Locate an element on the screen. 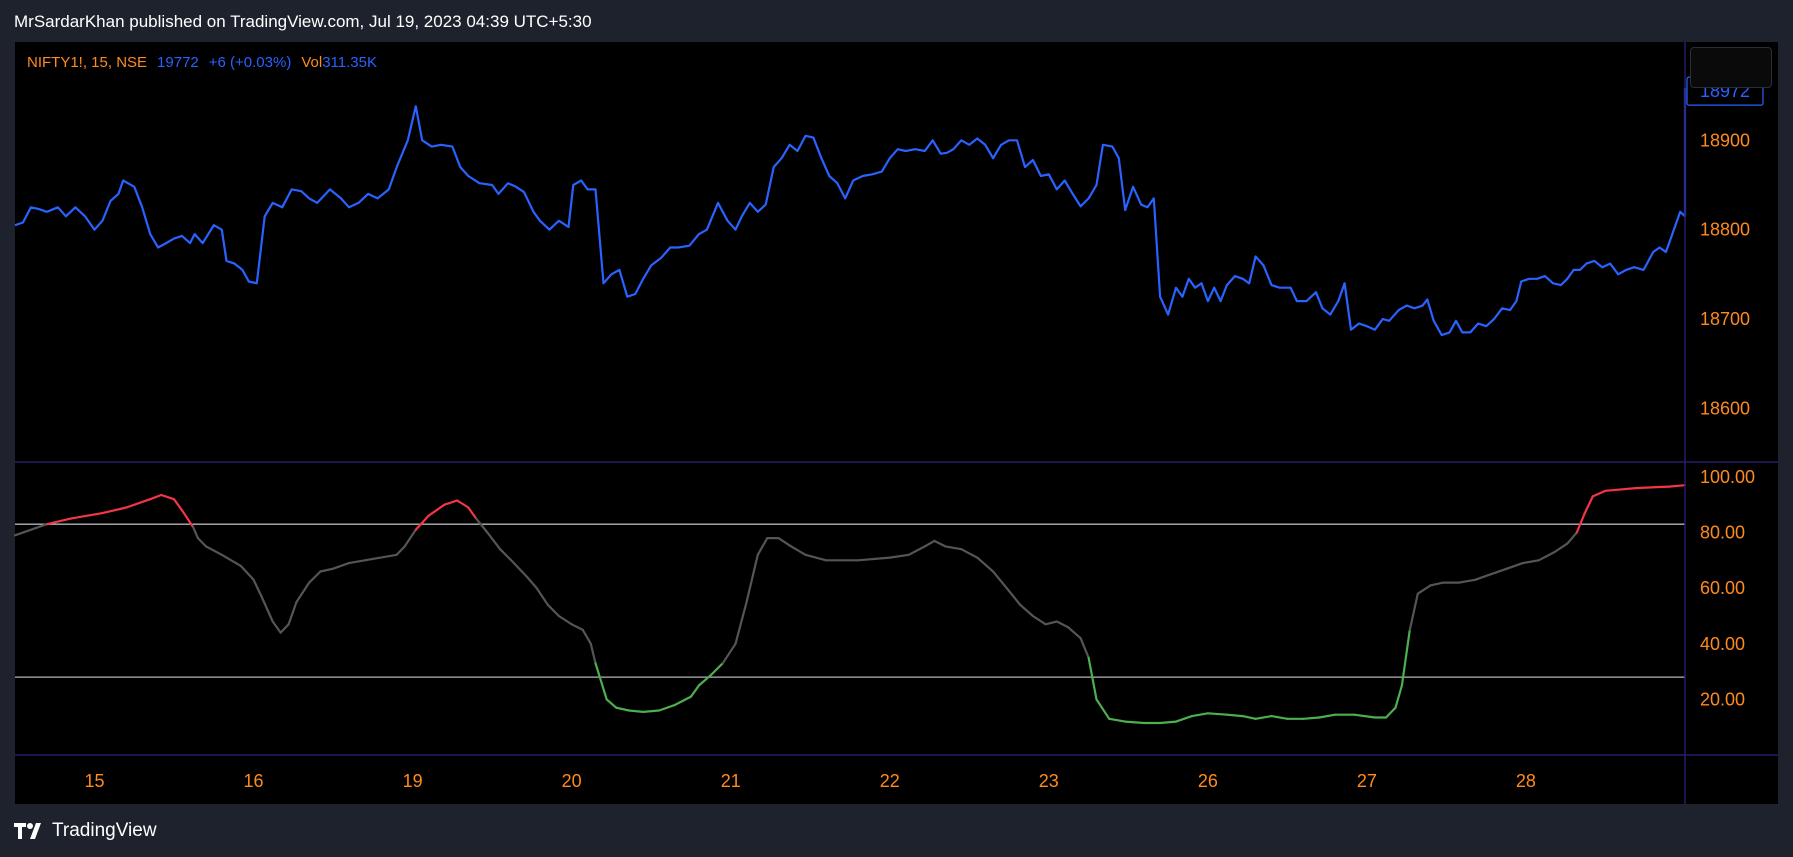  legend-vol-value: 311.35K is located at coordinates (349, 62).